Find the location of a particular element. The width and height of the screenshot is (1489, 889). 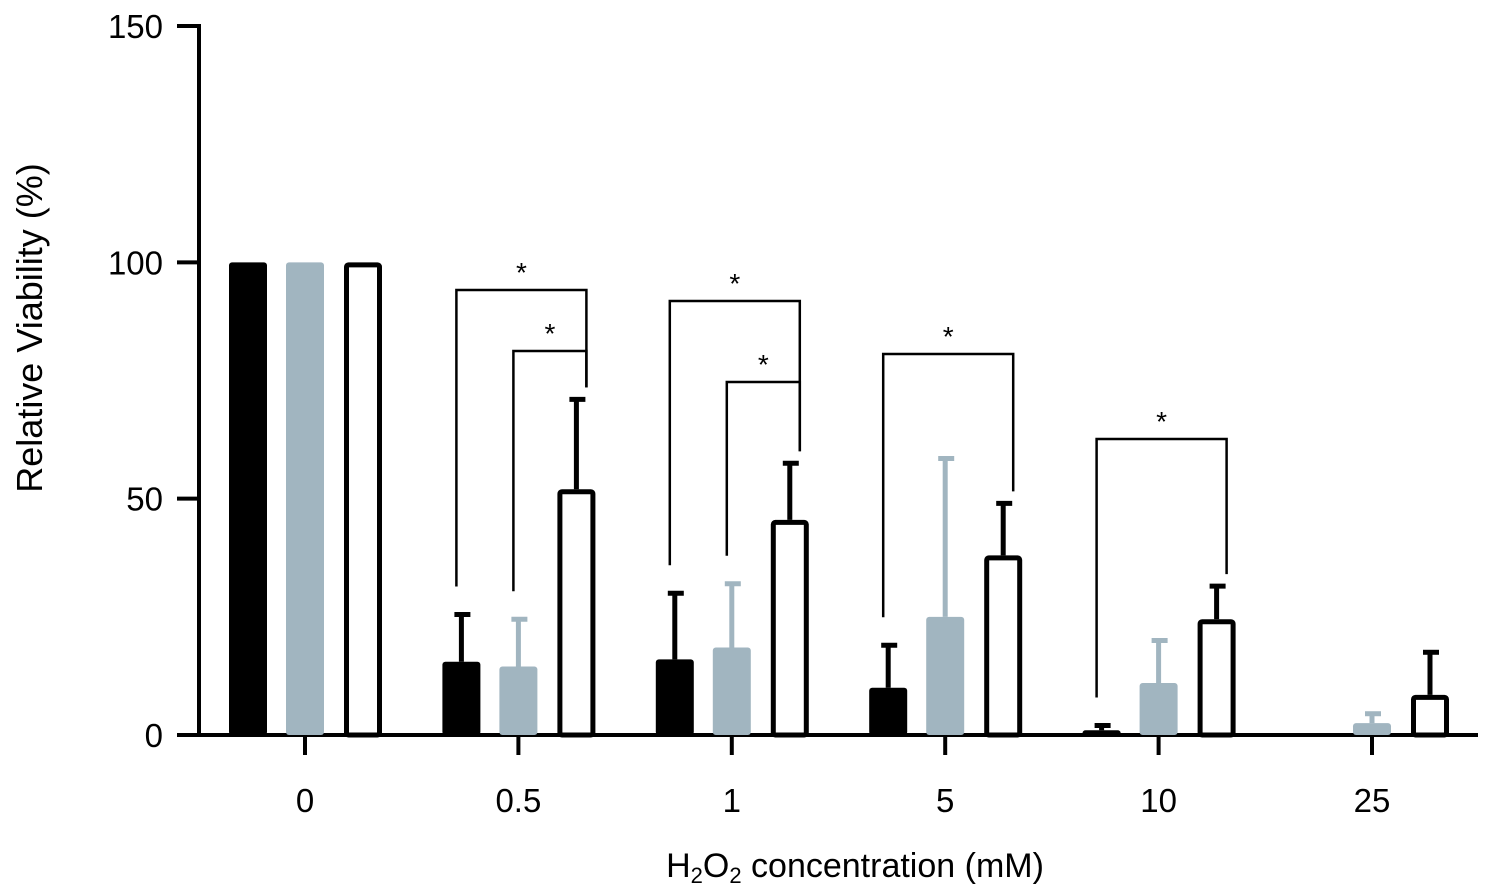

x-tick-label: 25 is located at coordinates (1372, 800).